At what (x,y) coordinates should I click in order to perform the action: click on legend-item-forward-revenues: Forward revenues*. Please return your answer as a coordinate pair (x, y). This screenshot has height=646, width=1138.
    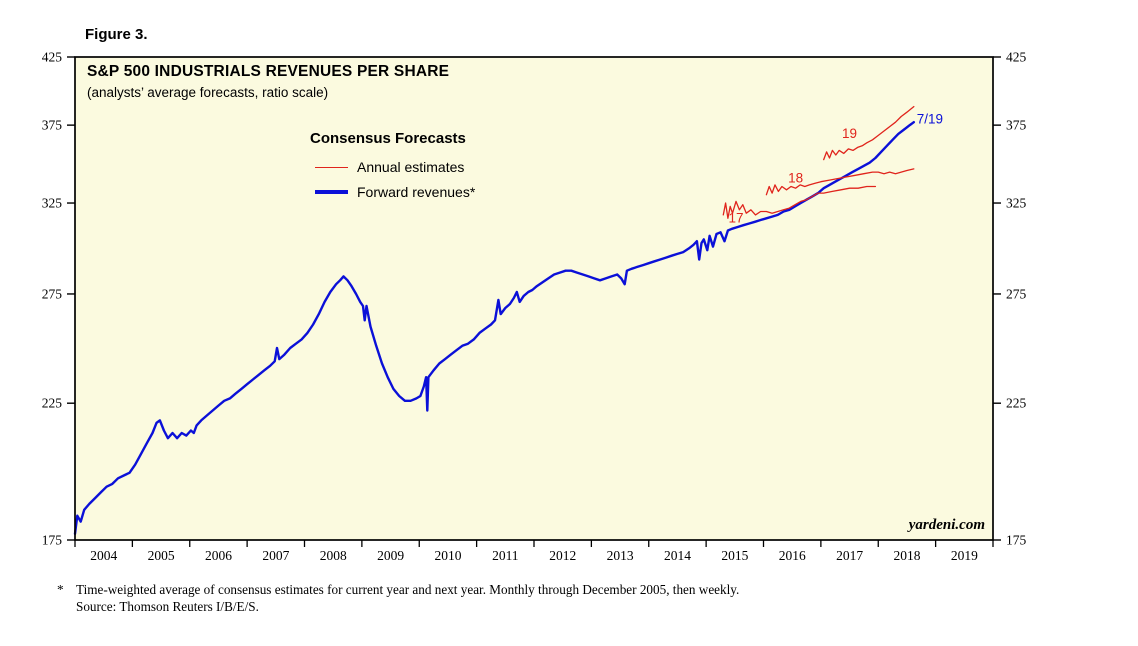
    Looking at the image, I should click on (392, 192).